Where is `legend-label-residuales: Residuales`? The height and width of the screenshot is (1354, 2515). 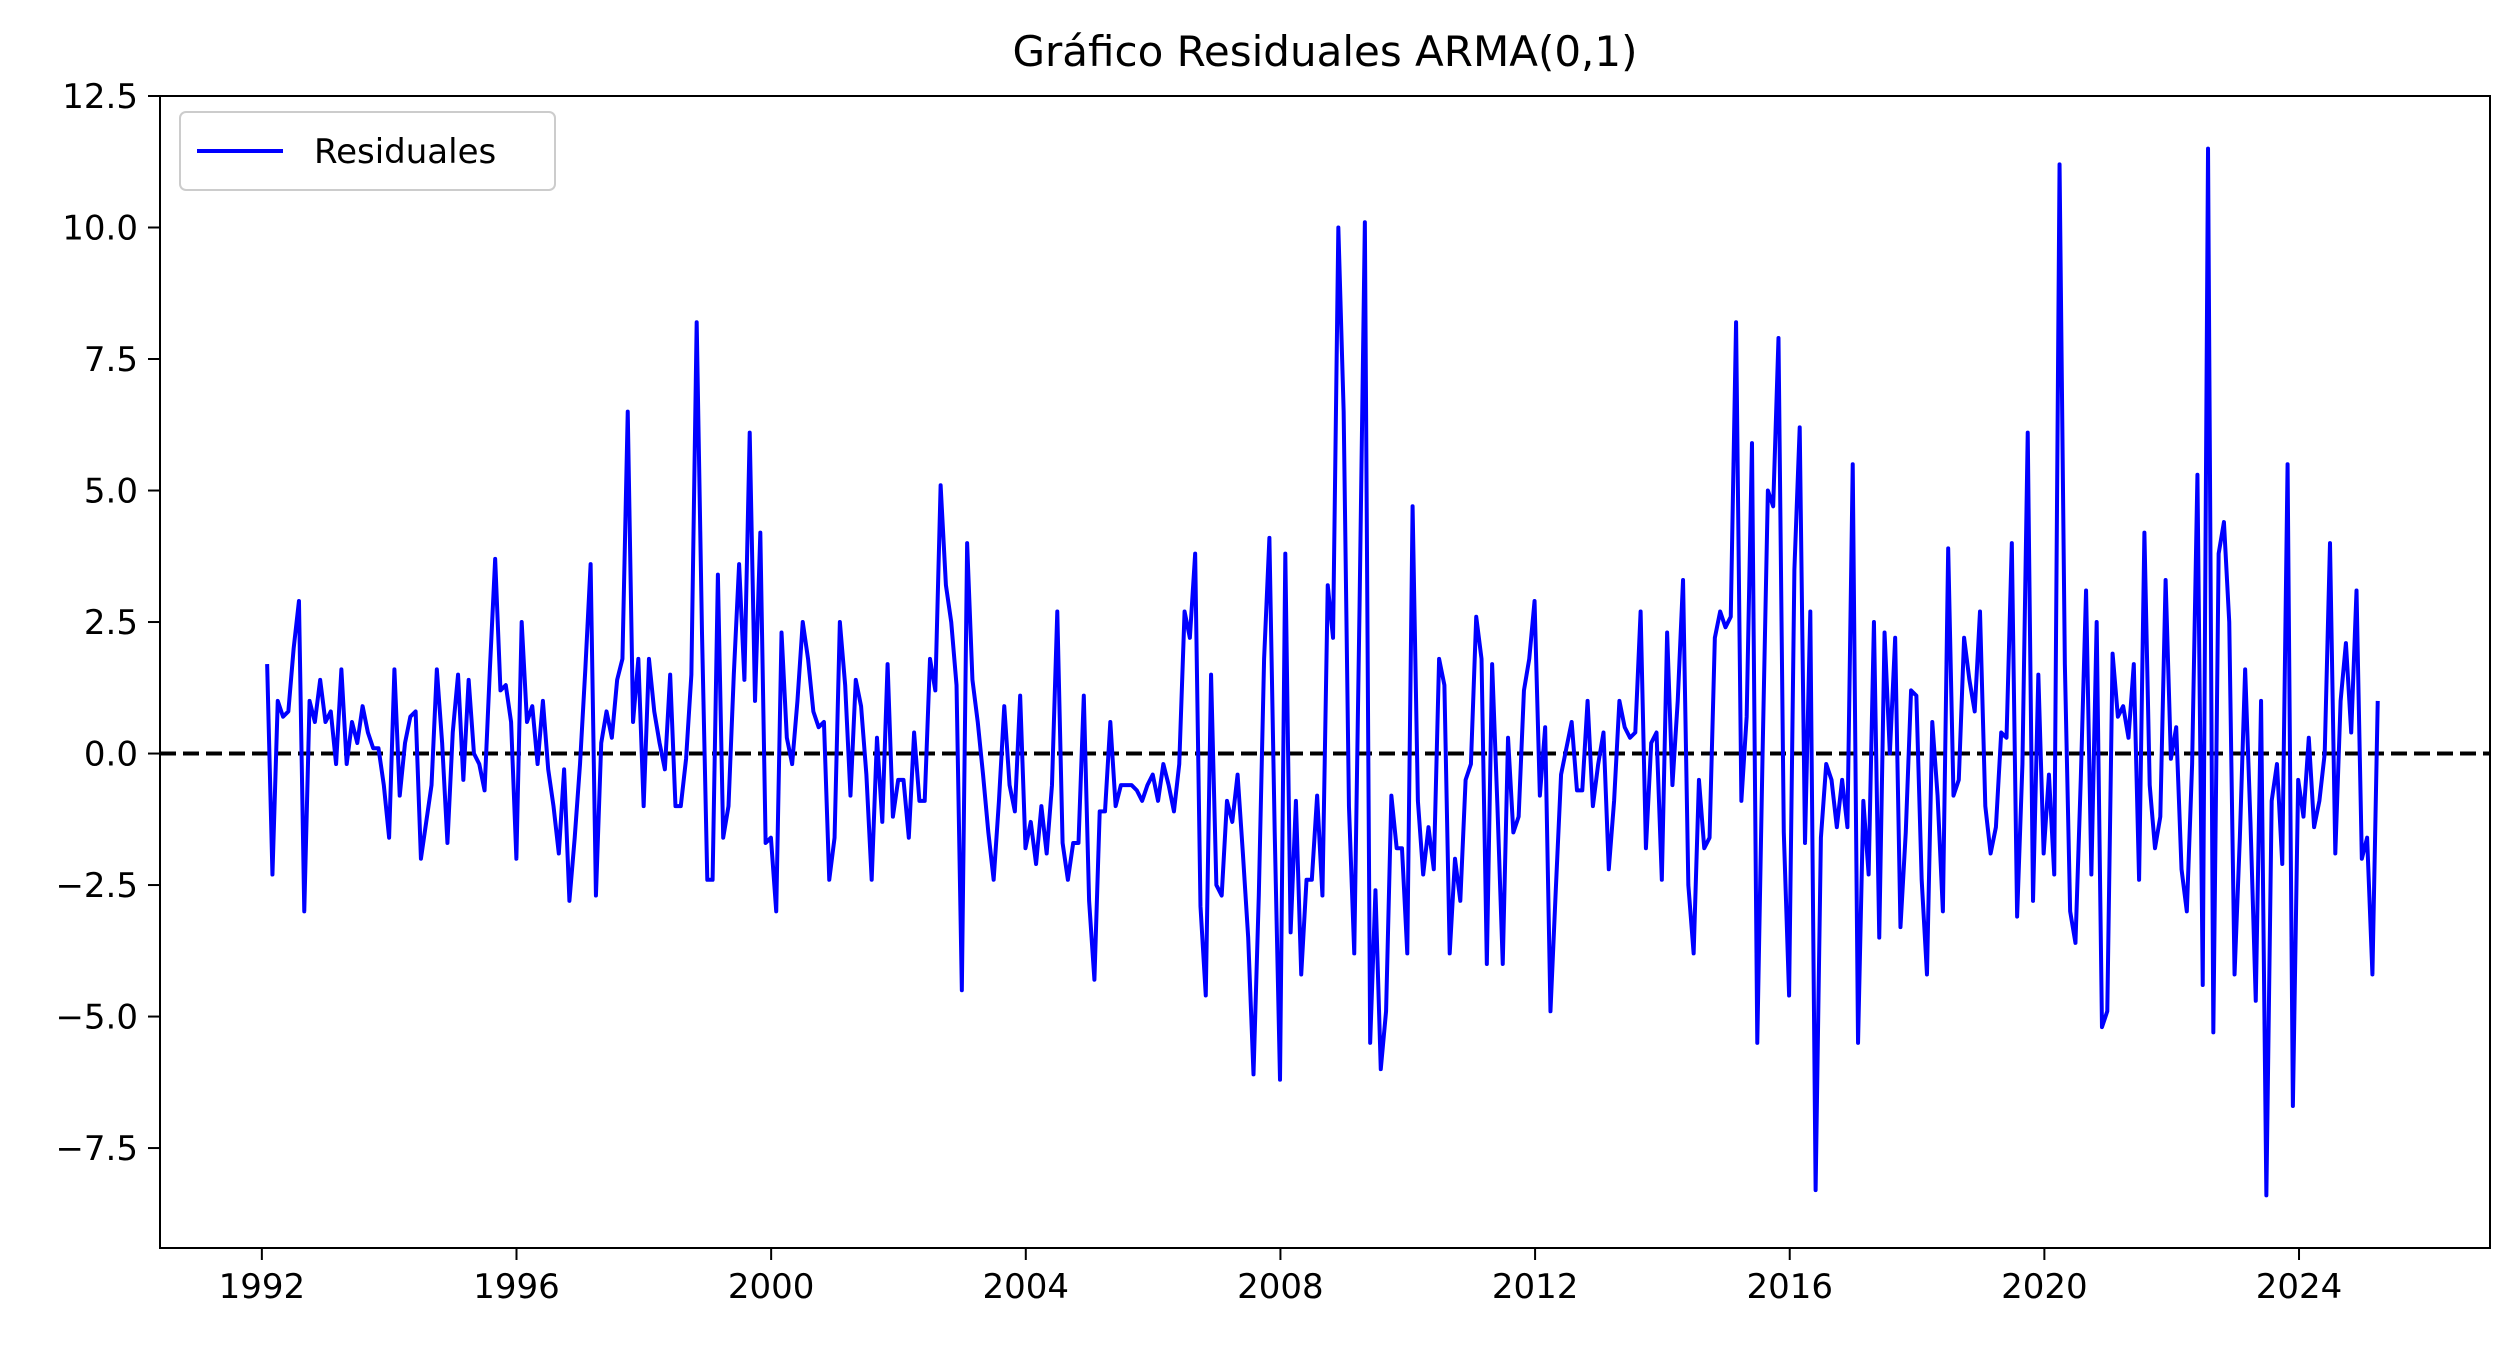 legend-label-residuales: Residuales is located at coordinates (405, 152).